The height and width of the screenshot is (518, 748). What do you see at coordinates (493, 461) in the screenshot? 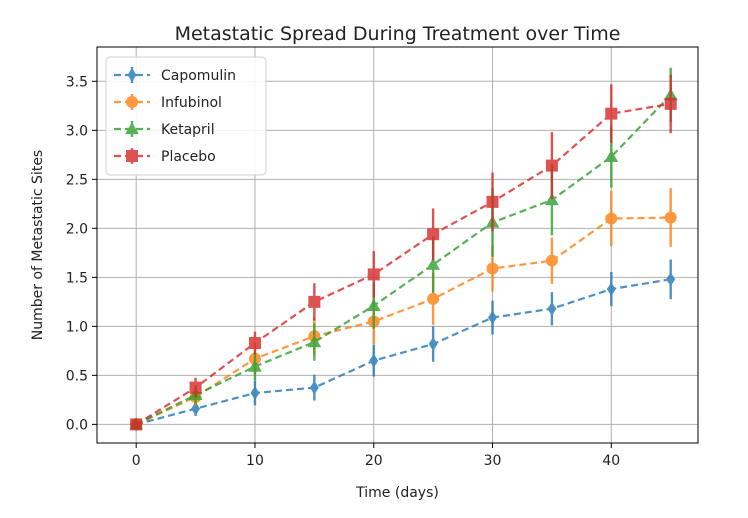
I see `x-tick-label: 30` at bounding box center [493, 461].